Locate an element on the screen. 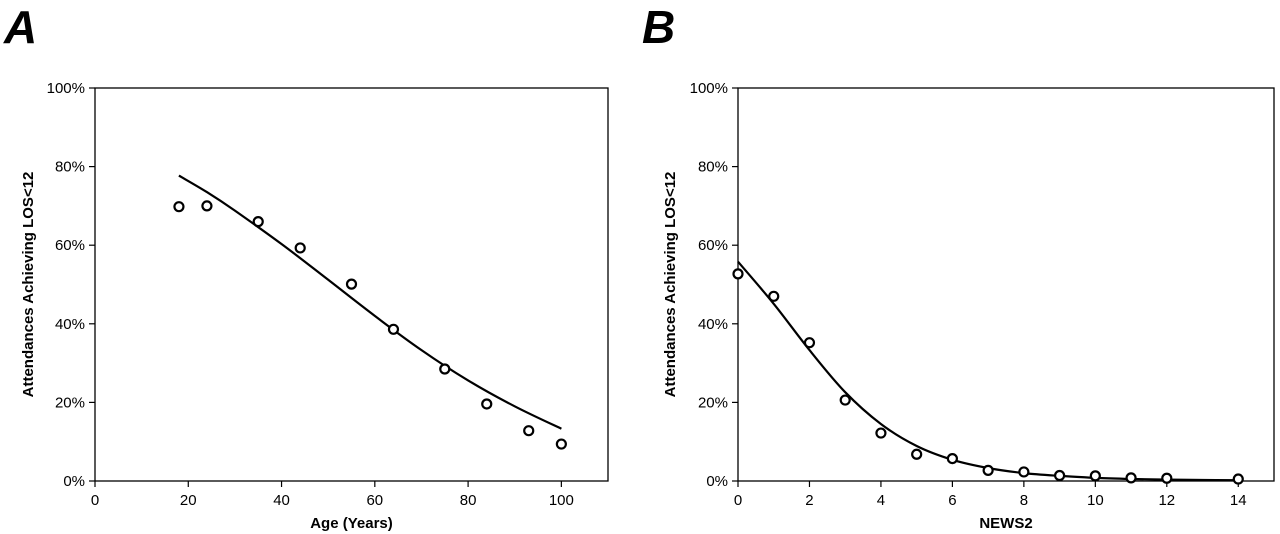  y-tick-label-a: 40% is located at coordinates (70, 324).